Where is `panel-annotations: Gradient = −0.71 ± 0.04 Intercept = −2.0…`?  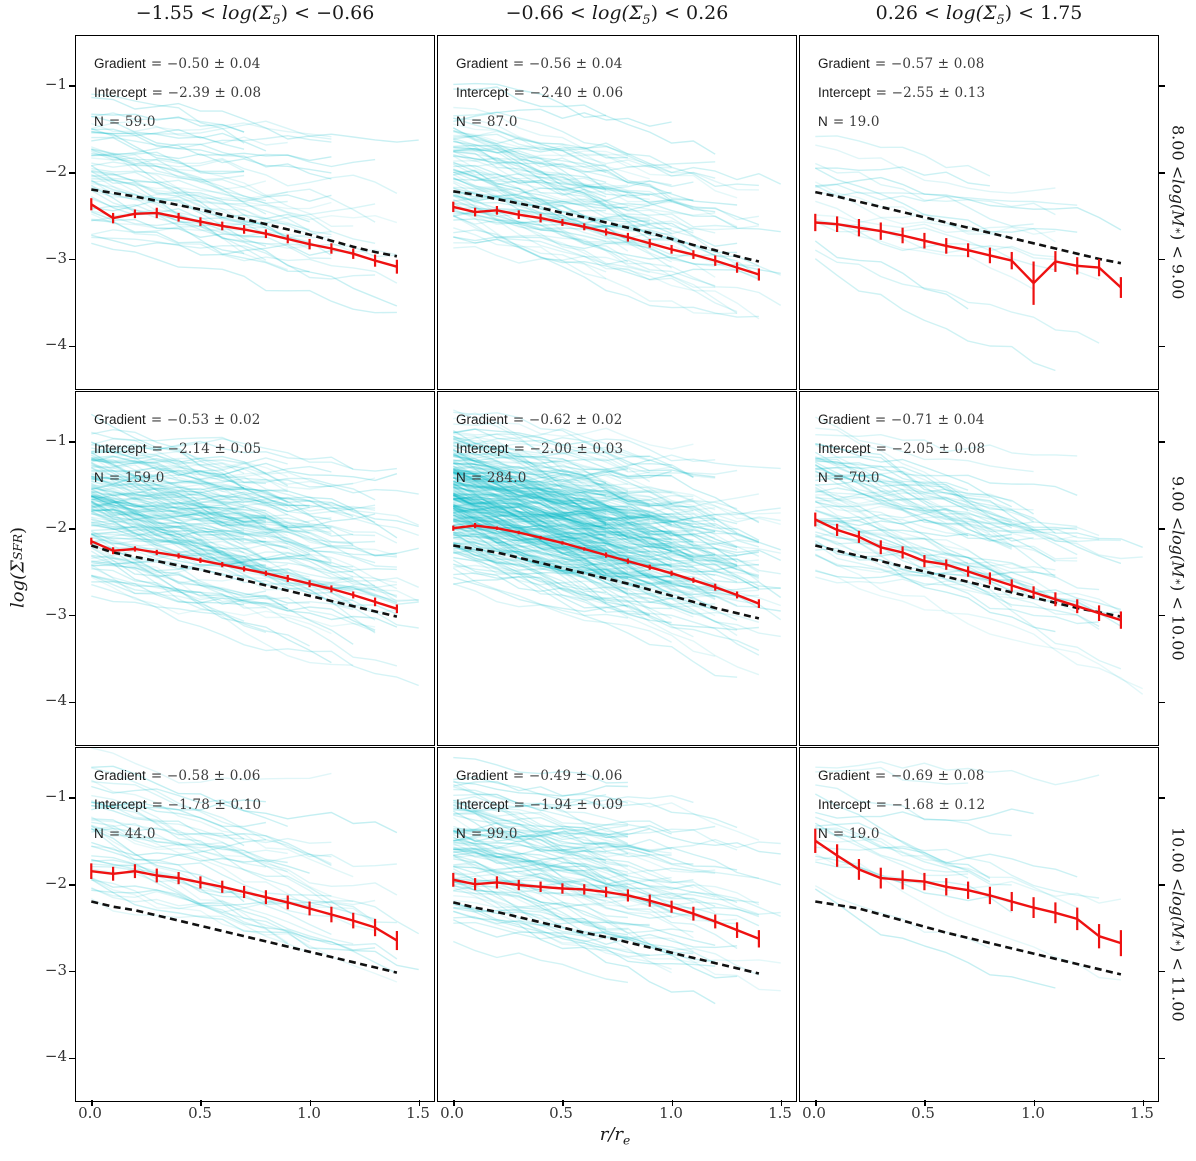 panel-annotations: Gradient = −0.71 ± 0.04 Intercept = −2.0… is located at coordinates (902, 449).